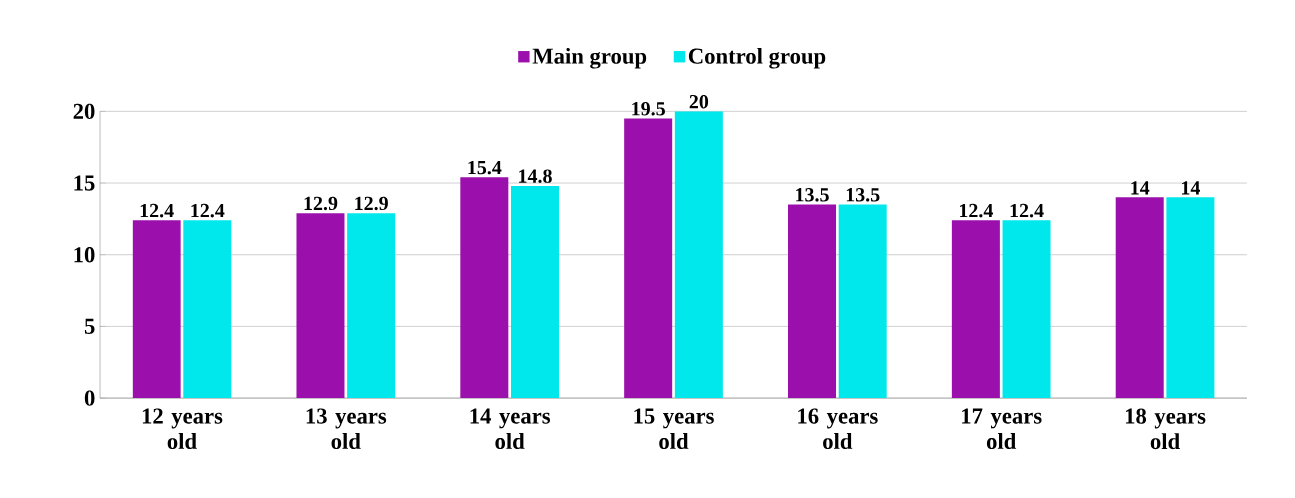 The height and width of the screenshot is (498, 1295). Describe the element at coordinates (535, 176) in the screenshot. I see `data-label: 14.8` at that location.